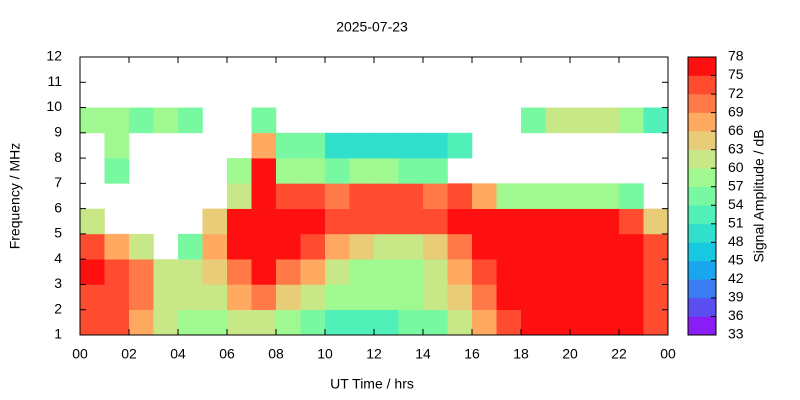 This screenshot has height=400, width=800. Describe the element at coordinates (736, 334) in the screenshot. I see `colorbar-tick-label: 33` at that location.